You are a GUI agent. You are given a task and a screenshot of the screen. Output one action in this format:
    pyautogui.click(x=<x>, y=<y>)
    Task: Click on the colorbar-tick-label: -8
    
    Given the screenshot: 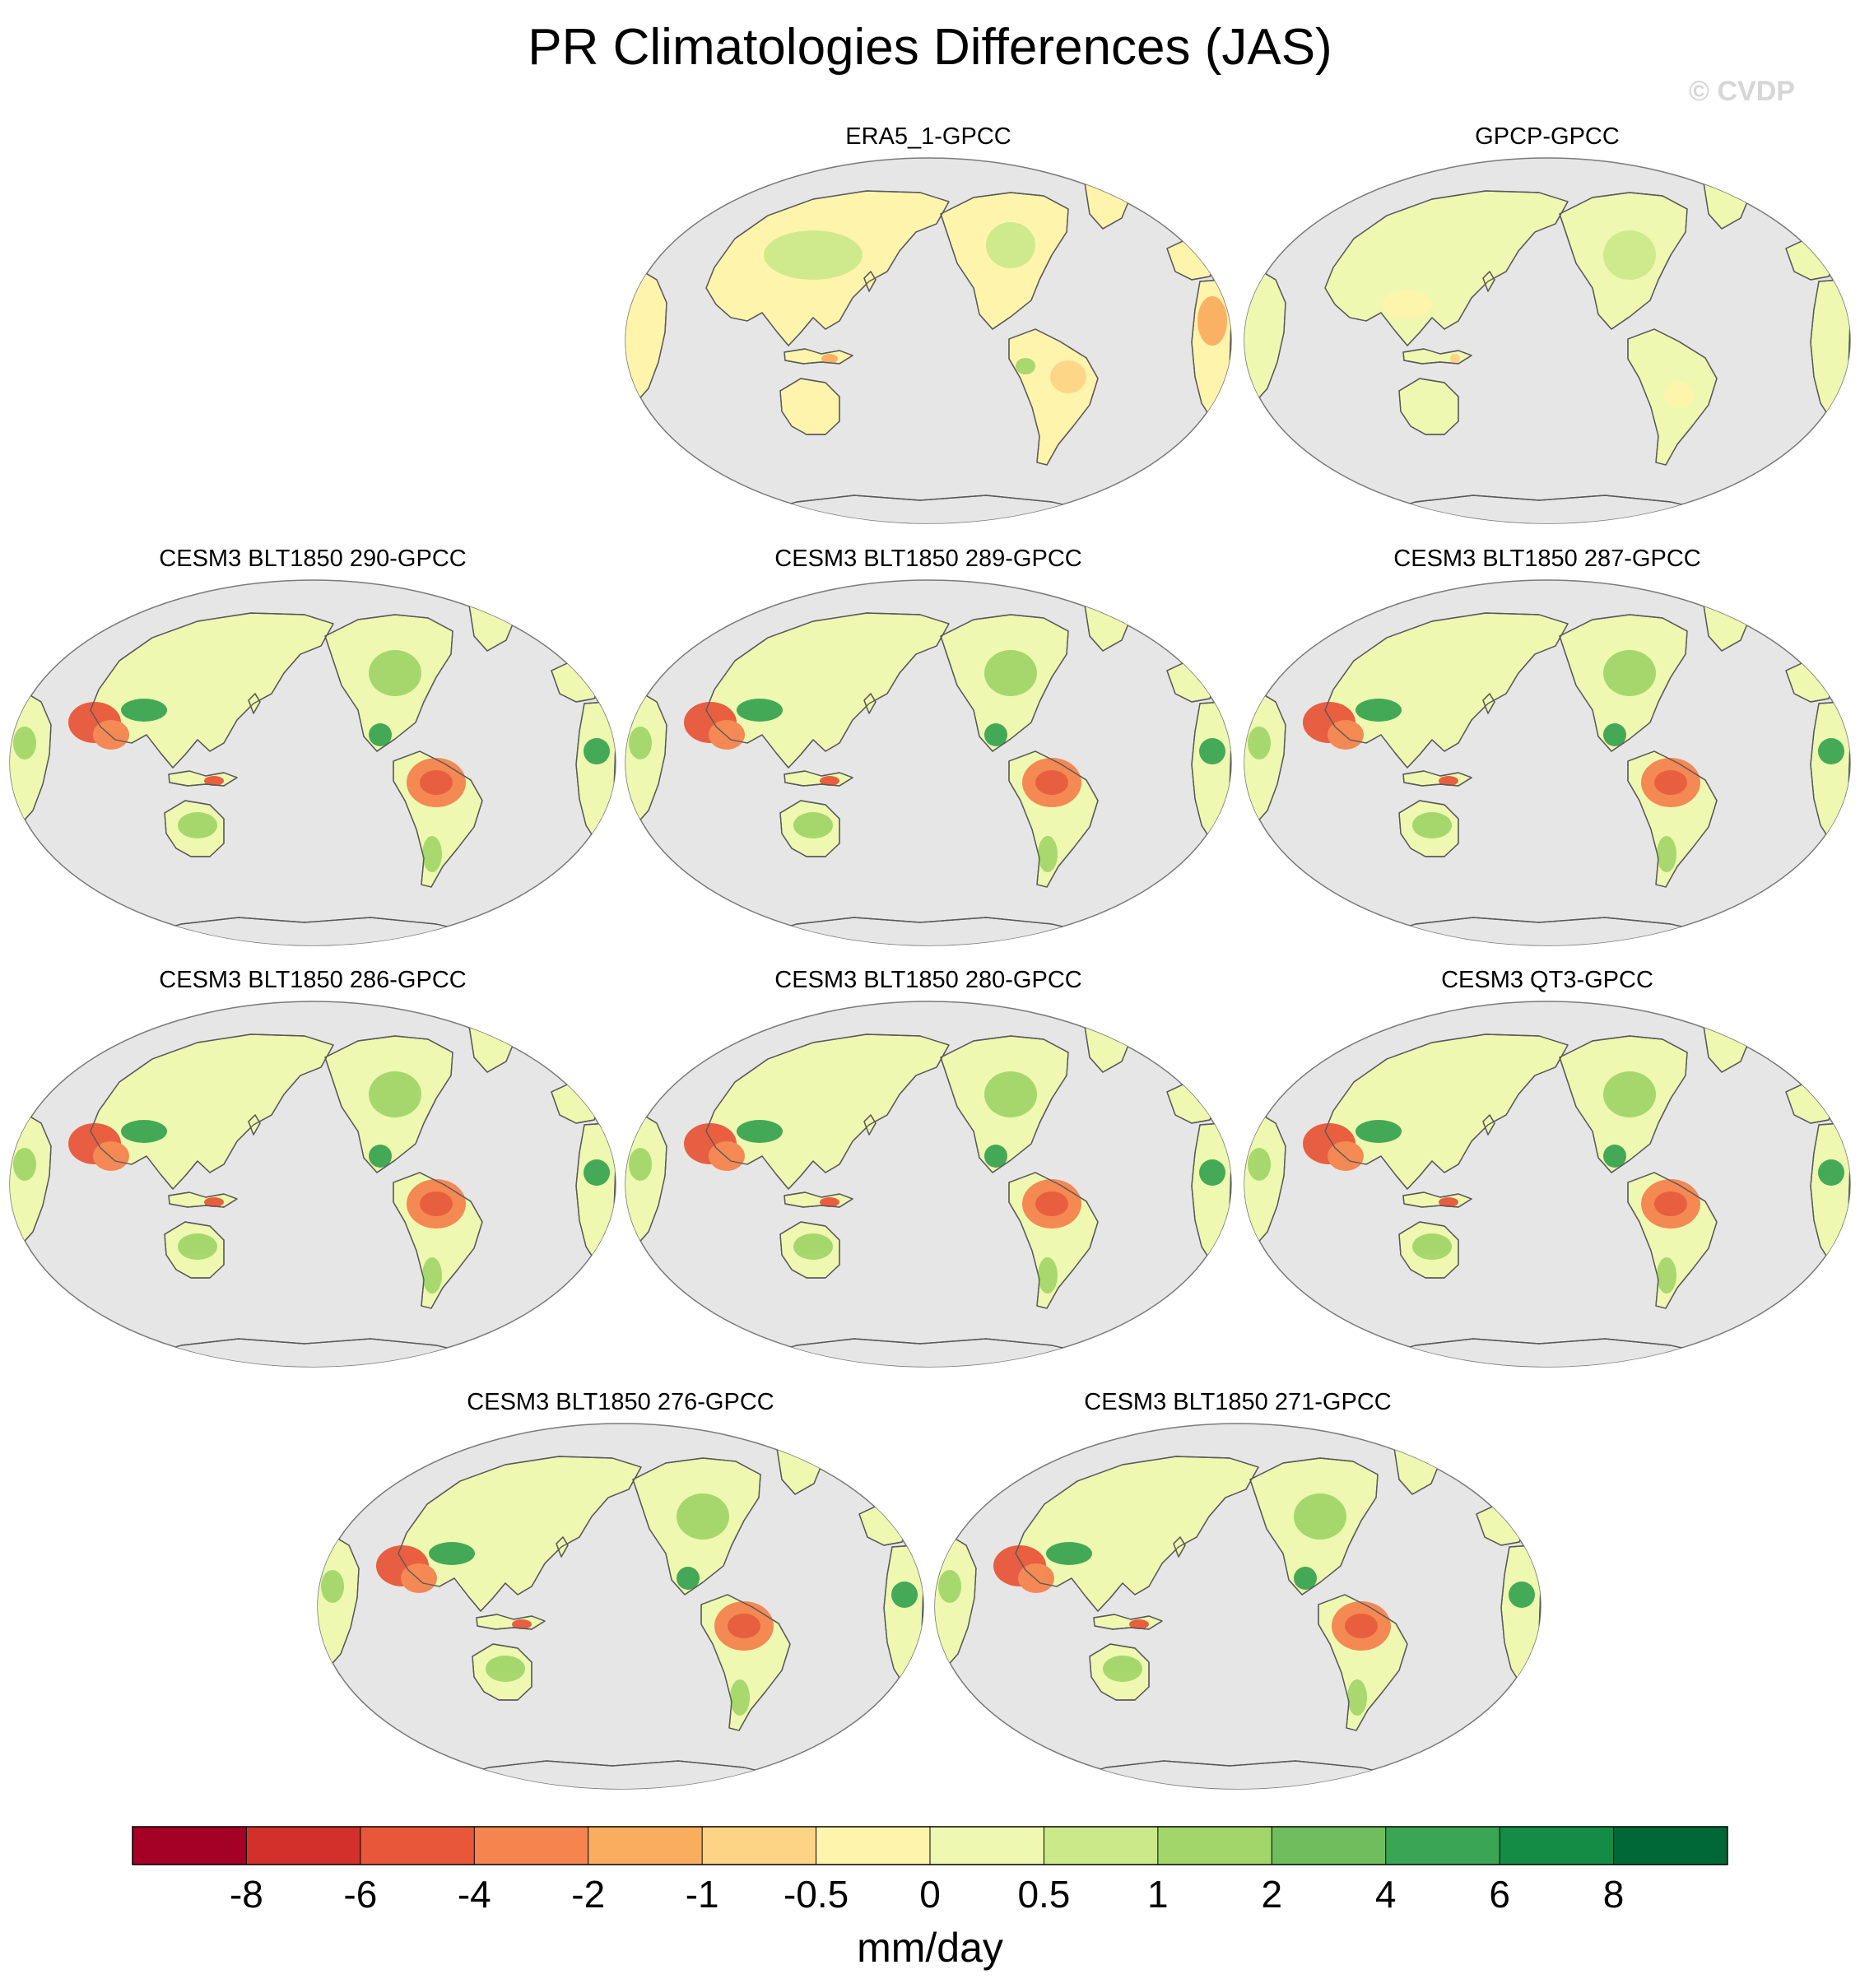 What is the action you would take?
    pyautogui.click(x=246, y=1894)
    